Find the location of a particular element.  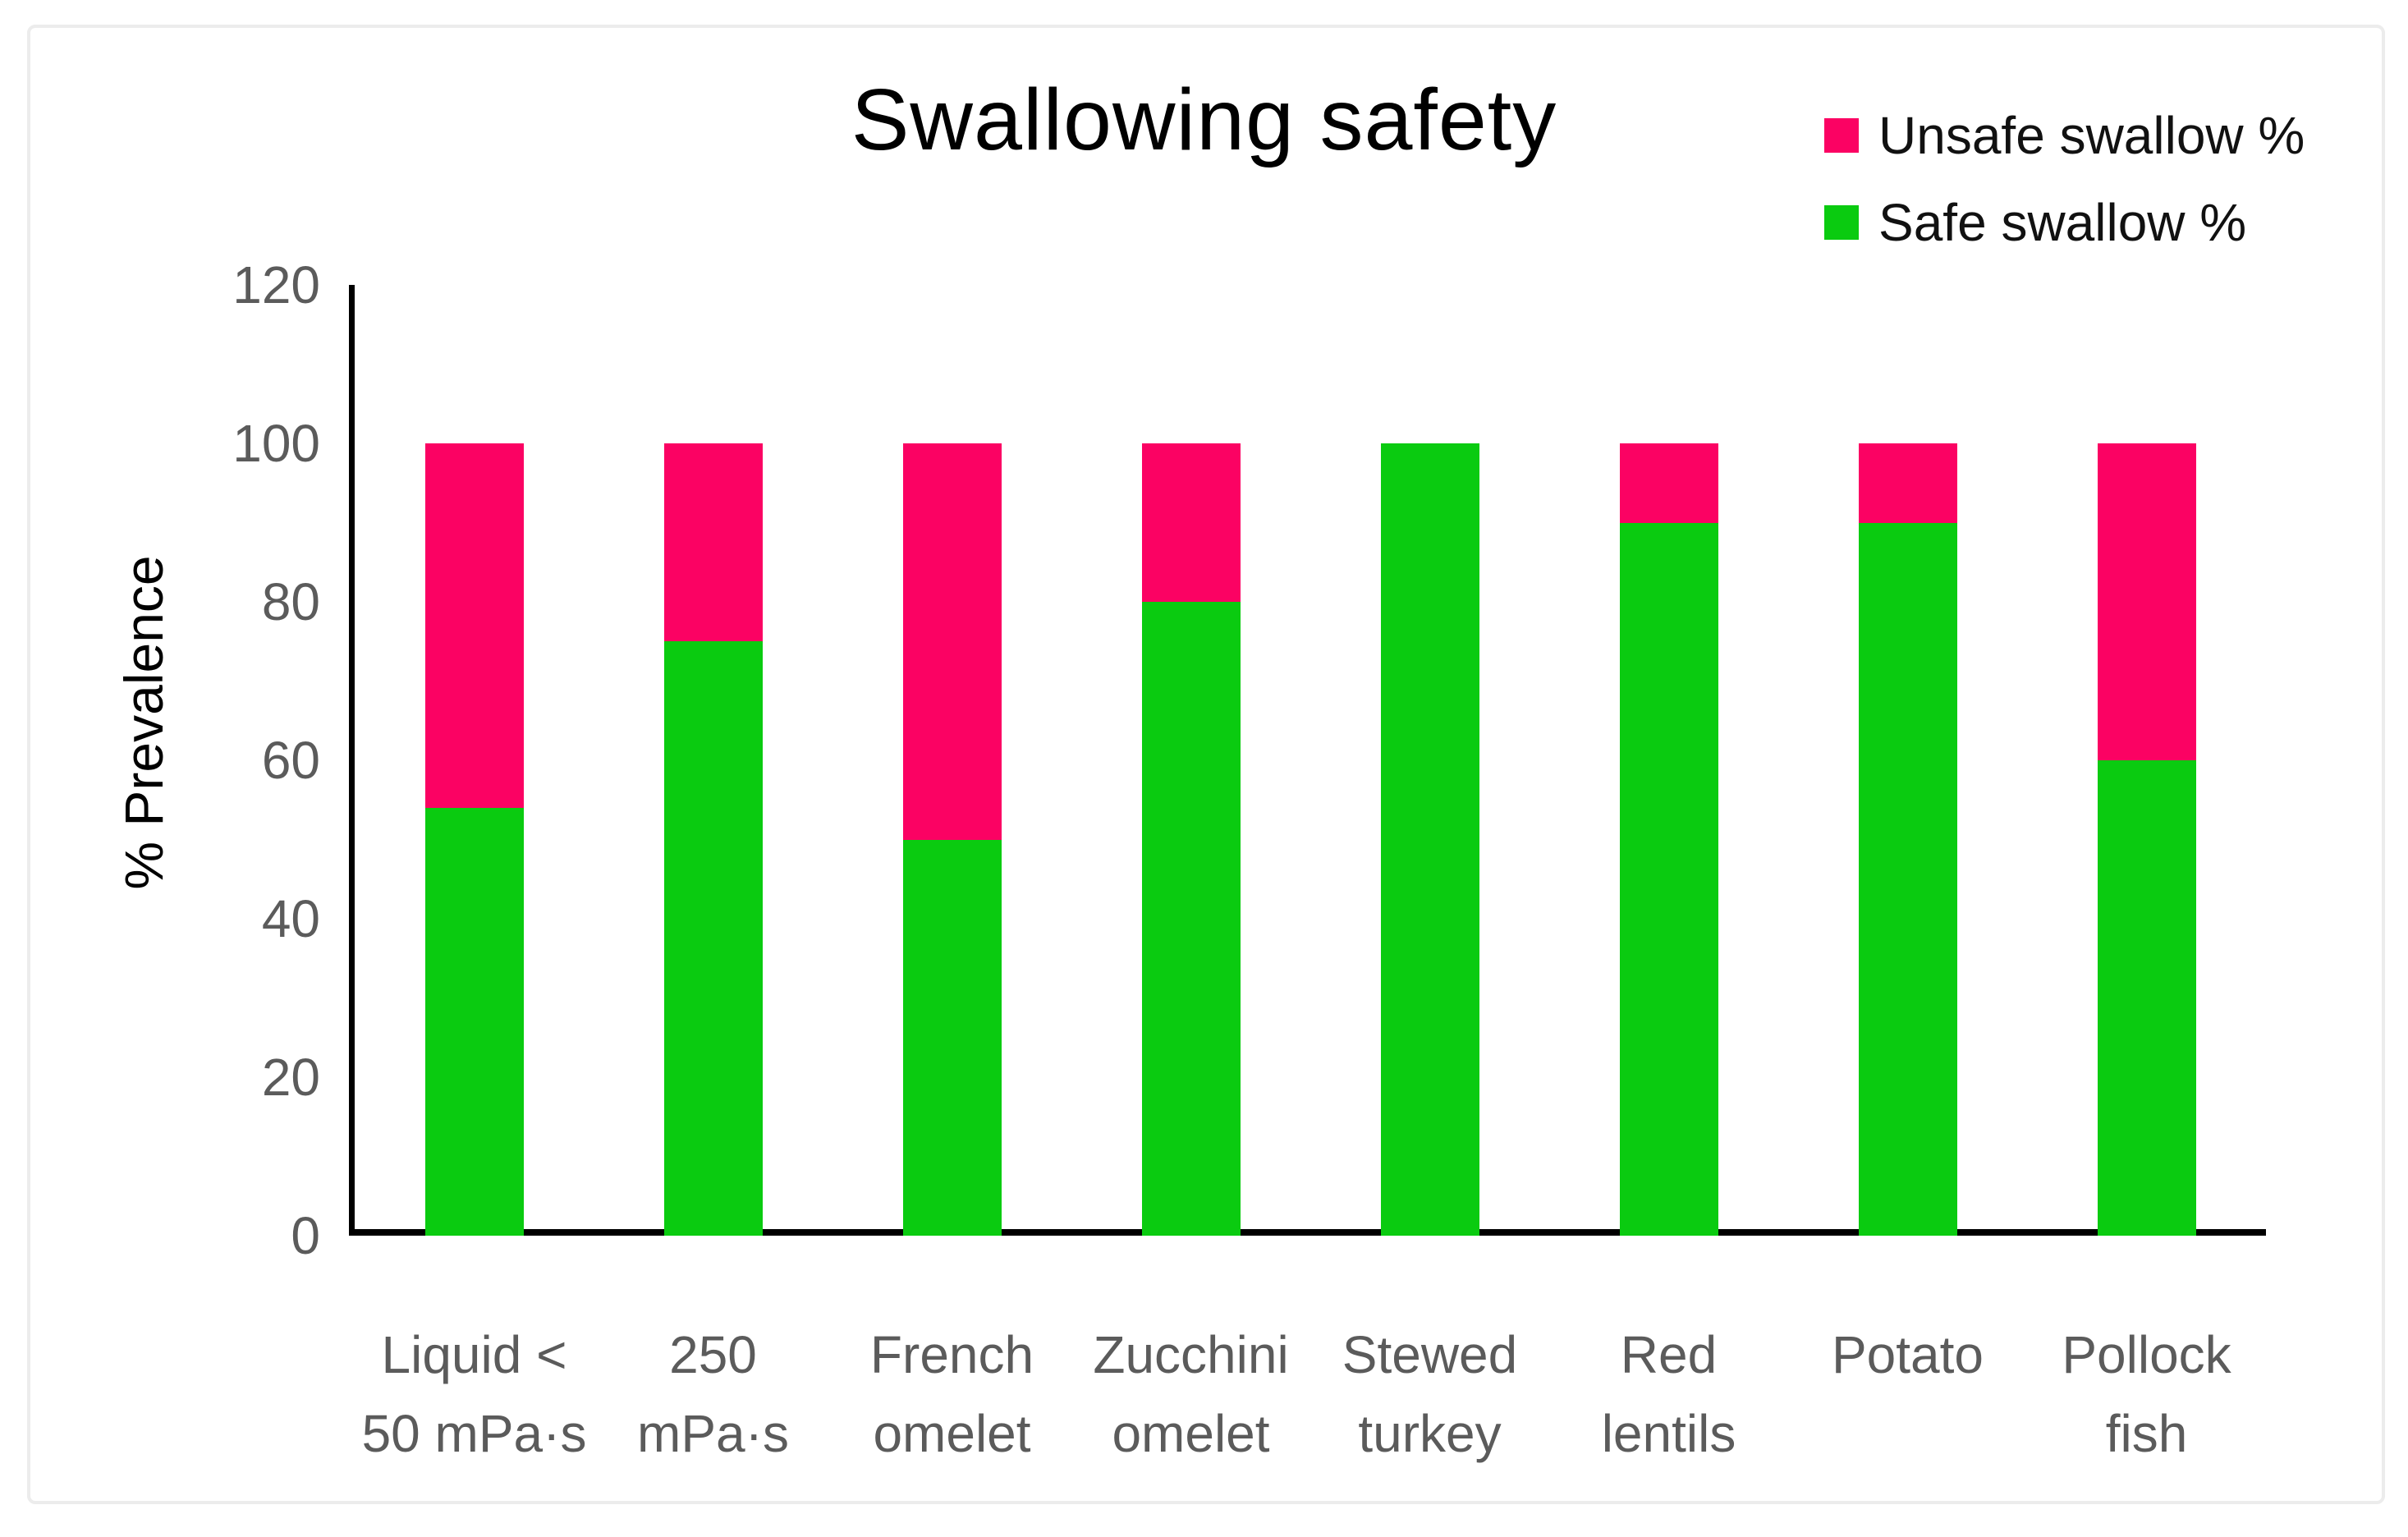

chart-title: Swallowing safety is located at coordinates (1204, 119).